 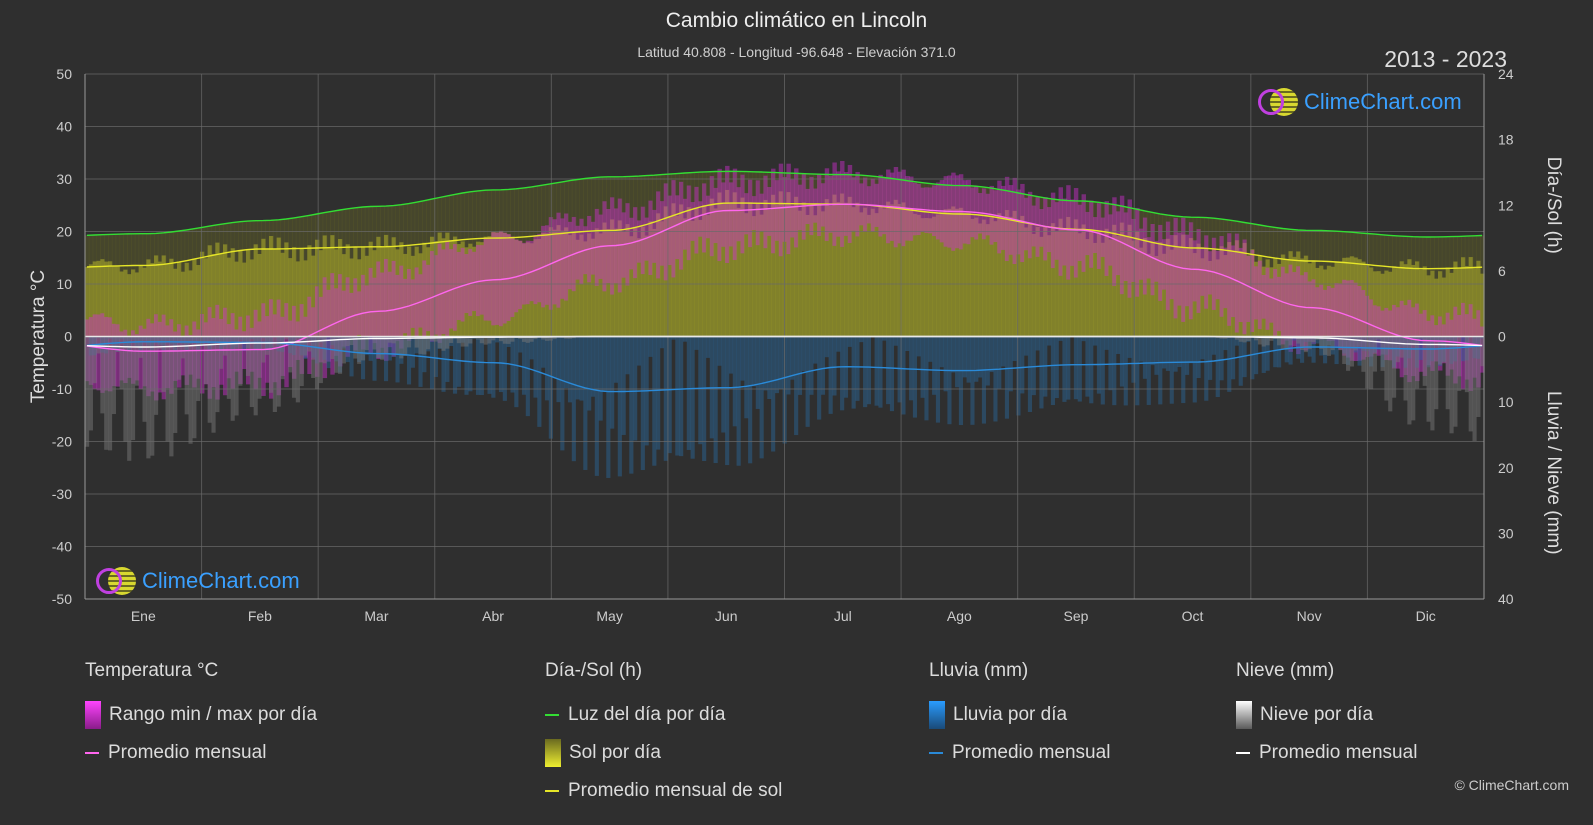 I want to click on temp-avg-swatch, so click(x=92, y=753).